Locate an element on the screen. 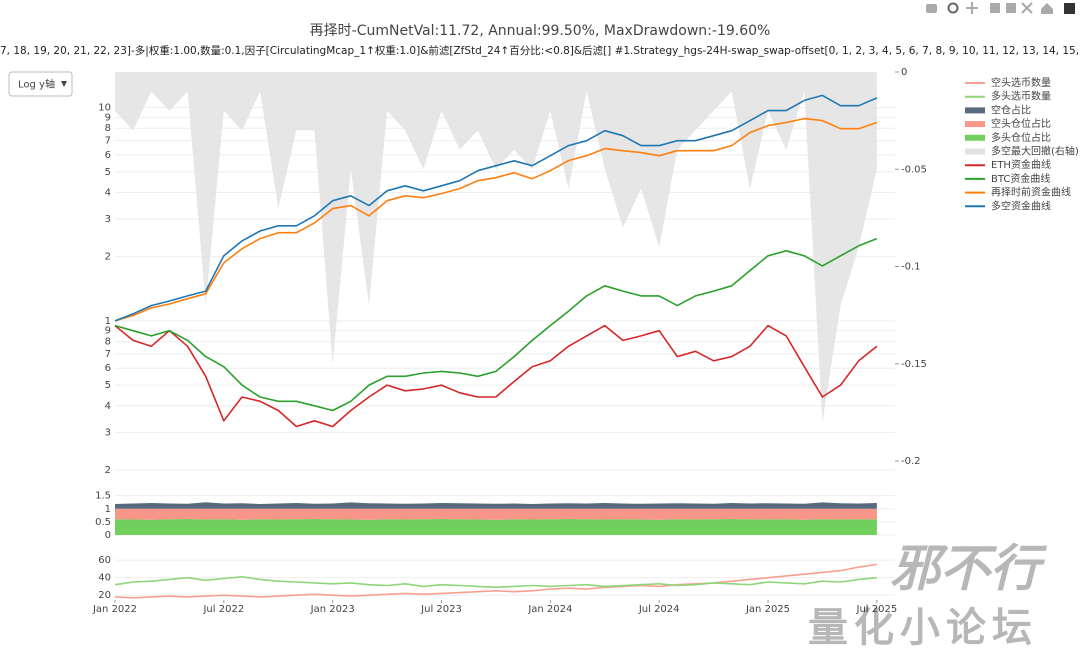 This screenshot has height=662, width=1080. legend-label: 空仓占比 is located at coordinates (1011, 109).